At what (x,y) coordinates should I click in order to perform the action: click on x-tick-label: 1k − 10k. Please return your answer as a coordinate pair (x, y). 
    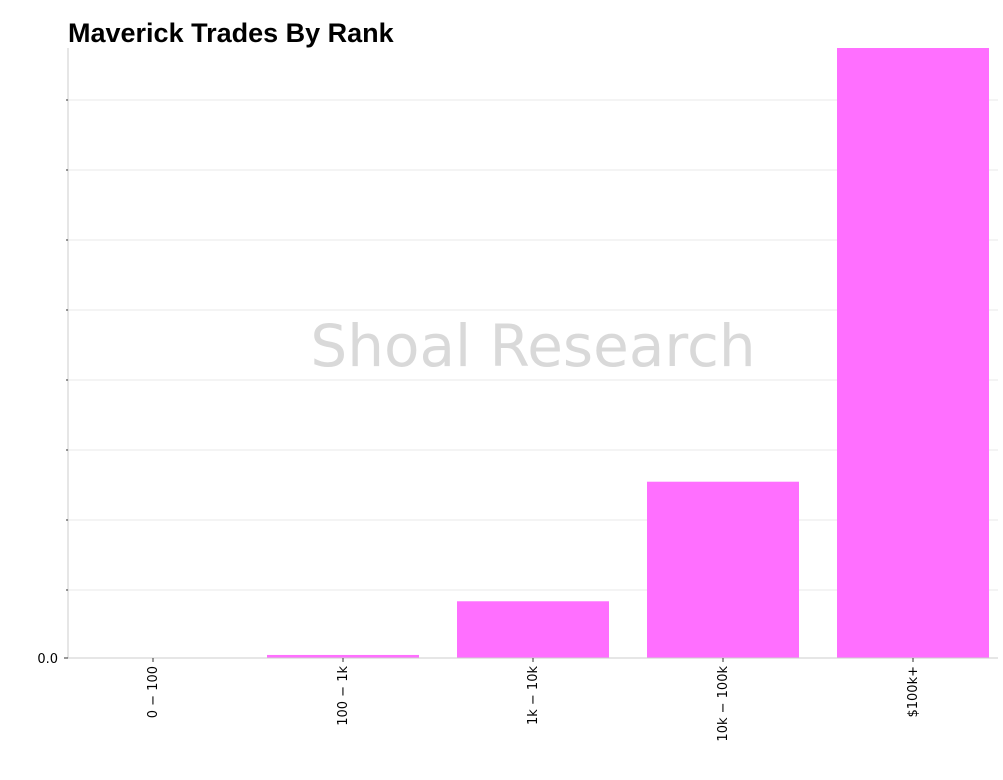
    Looking at the image, I should click on (533, 695).